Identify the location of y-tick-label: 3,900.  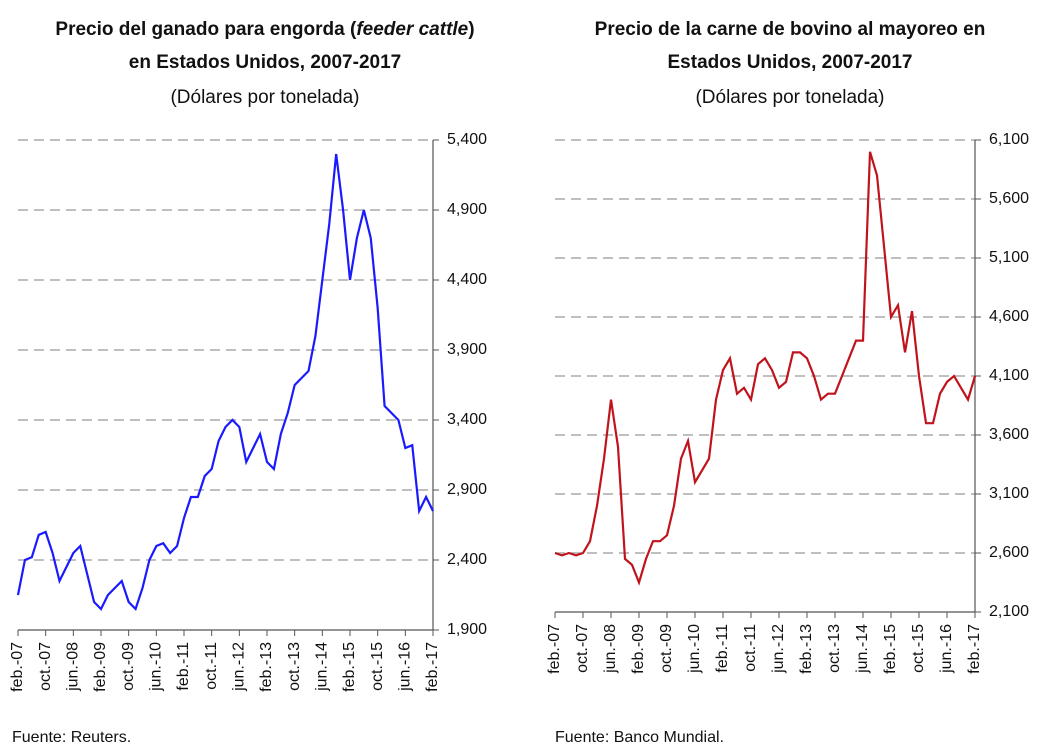
(467, 349).